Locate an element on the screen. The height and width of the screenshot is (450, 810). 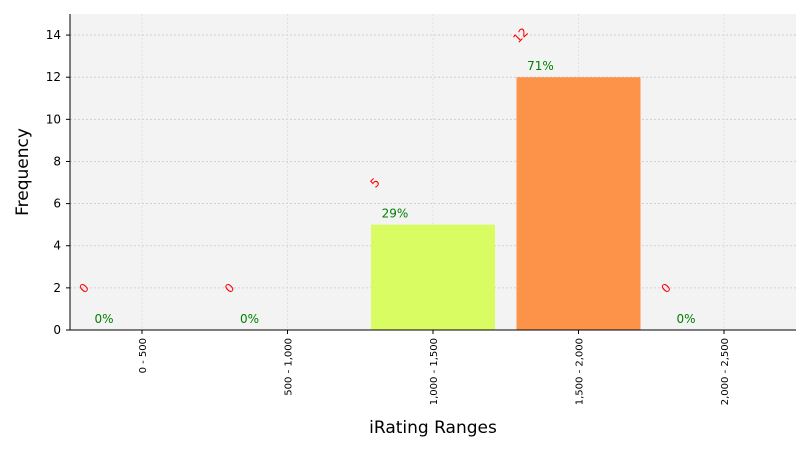
y-tick-label: 12 is located at coordinates (53, 77).